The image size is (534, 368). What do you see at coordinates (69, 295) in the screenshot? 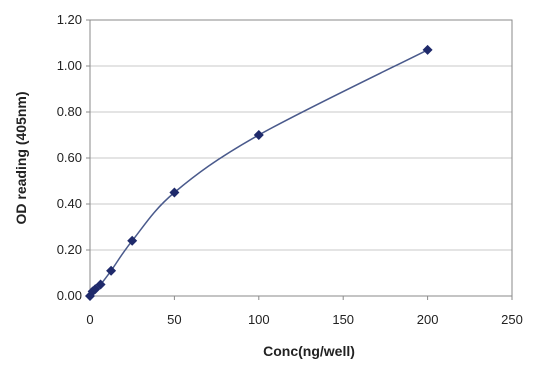
I see `y-tick-label: 0.00` at bounding box center [69, 295].